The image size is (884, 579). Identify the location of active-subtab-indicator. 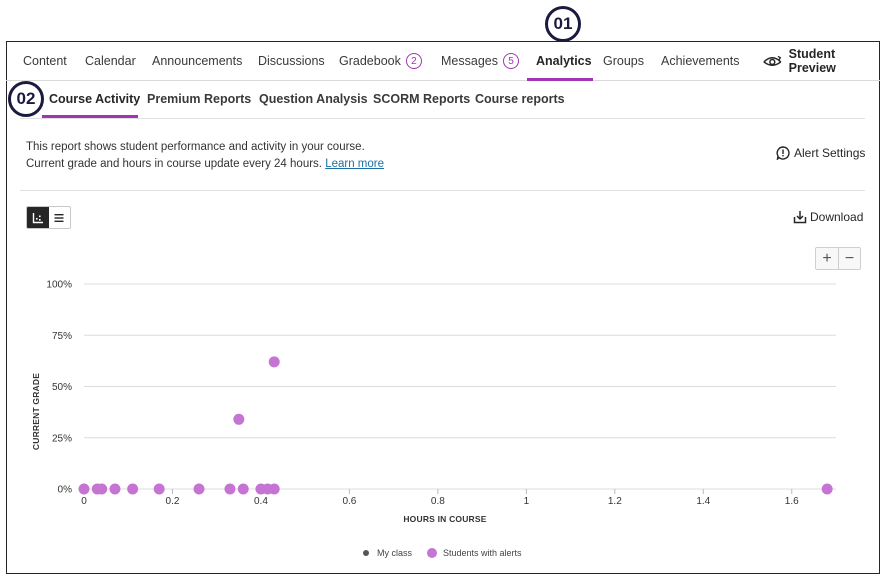
(90, 116).